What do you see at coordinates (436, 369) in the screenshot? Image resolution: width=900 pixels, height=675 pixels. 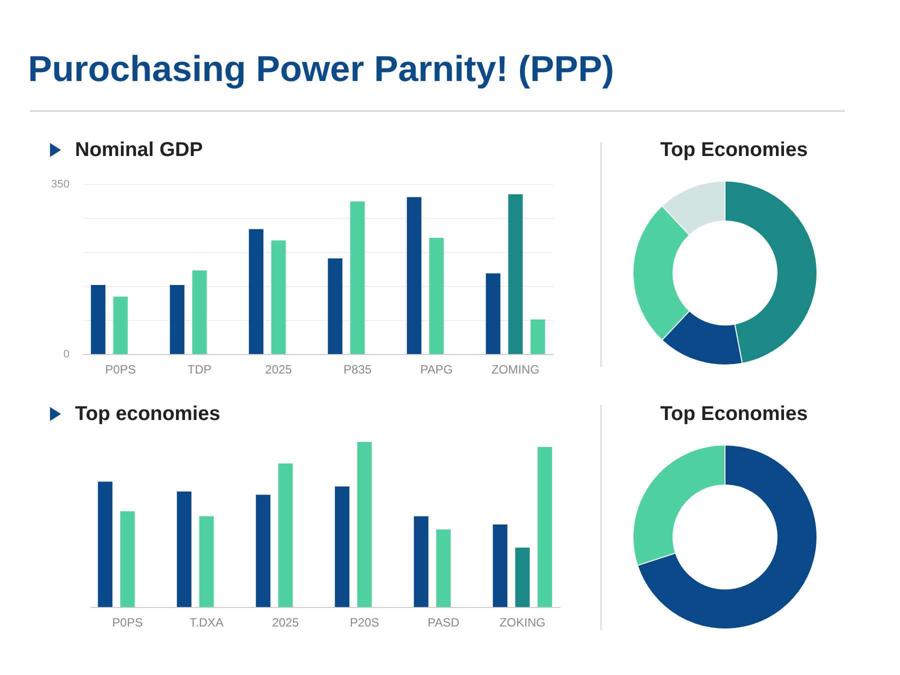 I see `x-tick-label: PAPG` at bounding box center [436, 369].